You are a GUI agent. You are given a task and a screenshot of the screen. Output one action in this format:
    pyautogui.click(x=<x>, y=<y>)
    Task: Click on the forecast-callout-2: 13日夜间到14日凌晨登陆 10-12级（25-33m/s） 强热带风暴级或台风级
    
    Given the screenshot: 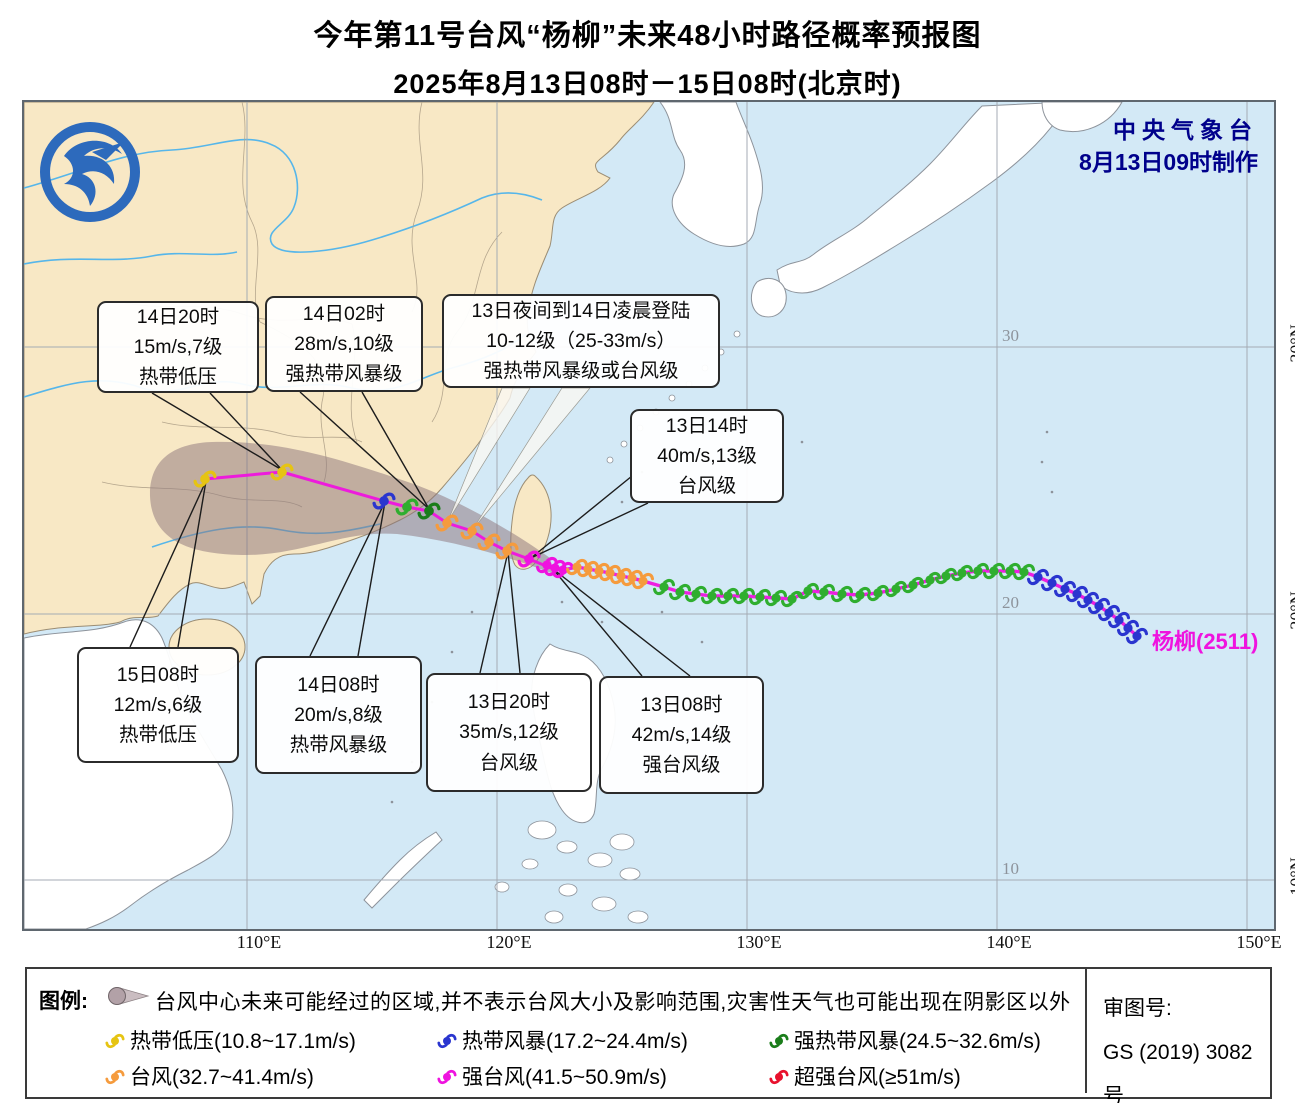 What is the action you would take?
    pyautogui.click(x=581, y=341)
    